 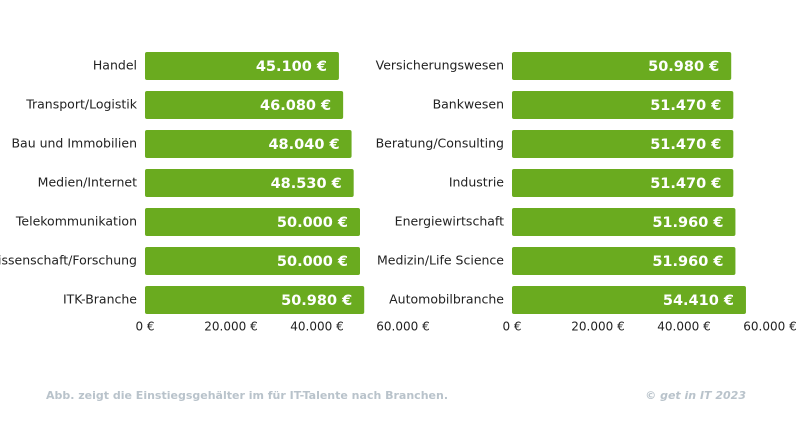 I want to click on category-label: Beratung/Consulting, so click(x=440, y=143).